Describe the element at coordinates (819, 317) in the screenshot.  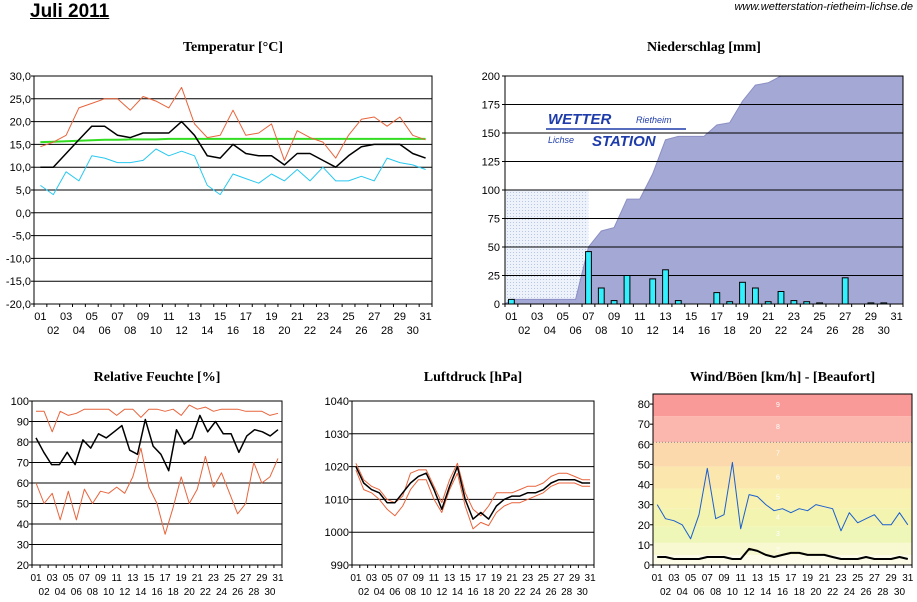
I see `rain-xtick-label: 25` at that location.